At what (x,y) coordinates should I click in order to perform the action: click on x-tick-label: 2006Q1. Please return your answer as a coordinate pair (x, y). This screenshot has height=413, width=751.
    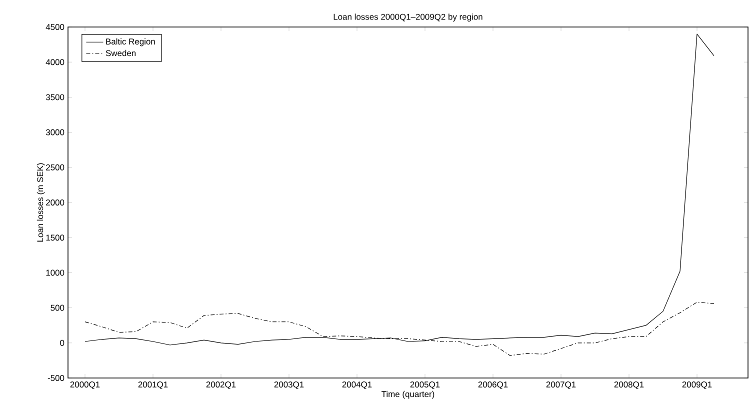
    Looking at the image, I should click on (493, 386).